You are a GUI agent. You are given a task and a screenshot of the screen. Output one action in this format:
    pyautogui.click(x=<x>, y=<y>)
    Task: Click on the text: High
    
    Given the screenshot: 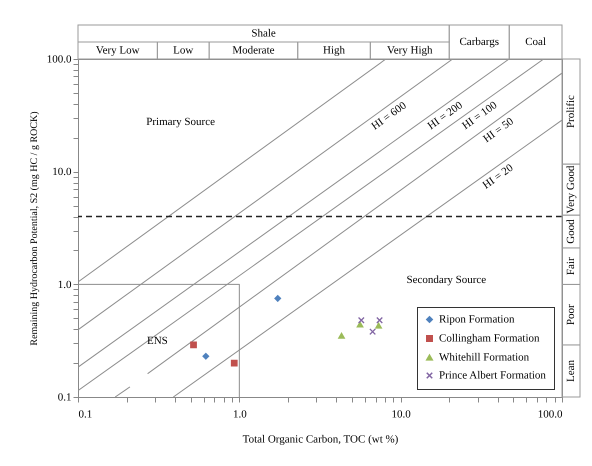 What is the action you would take?
    pyautogui.click(x=334, y=50)
    